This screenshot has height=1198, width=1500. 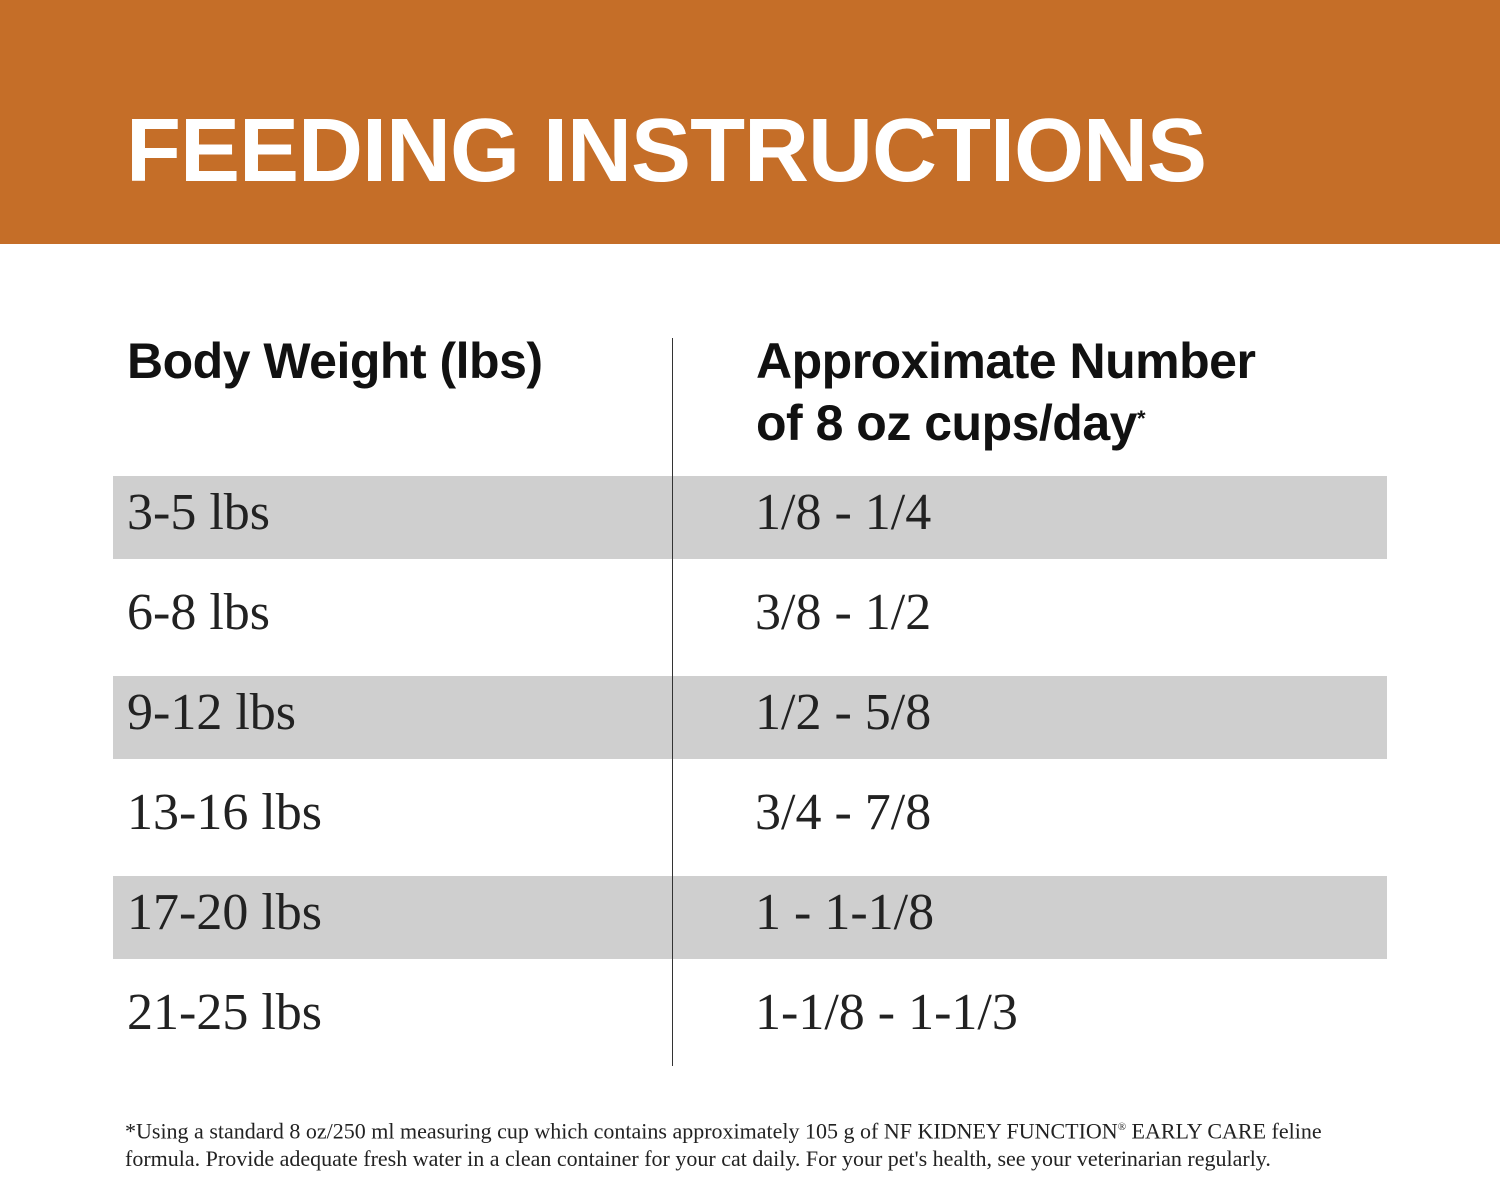 What do you see at coordinates (1006, 361) in the screenshot?
I see `header-line1: Approximate Number` at bounding box center [1006, 361].